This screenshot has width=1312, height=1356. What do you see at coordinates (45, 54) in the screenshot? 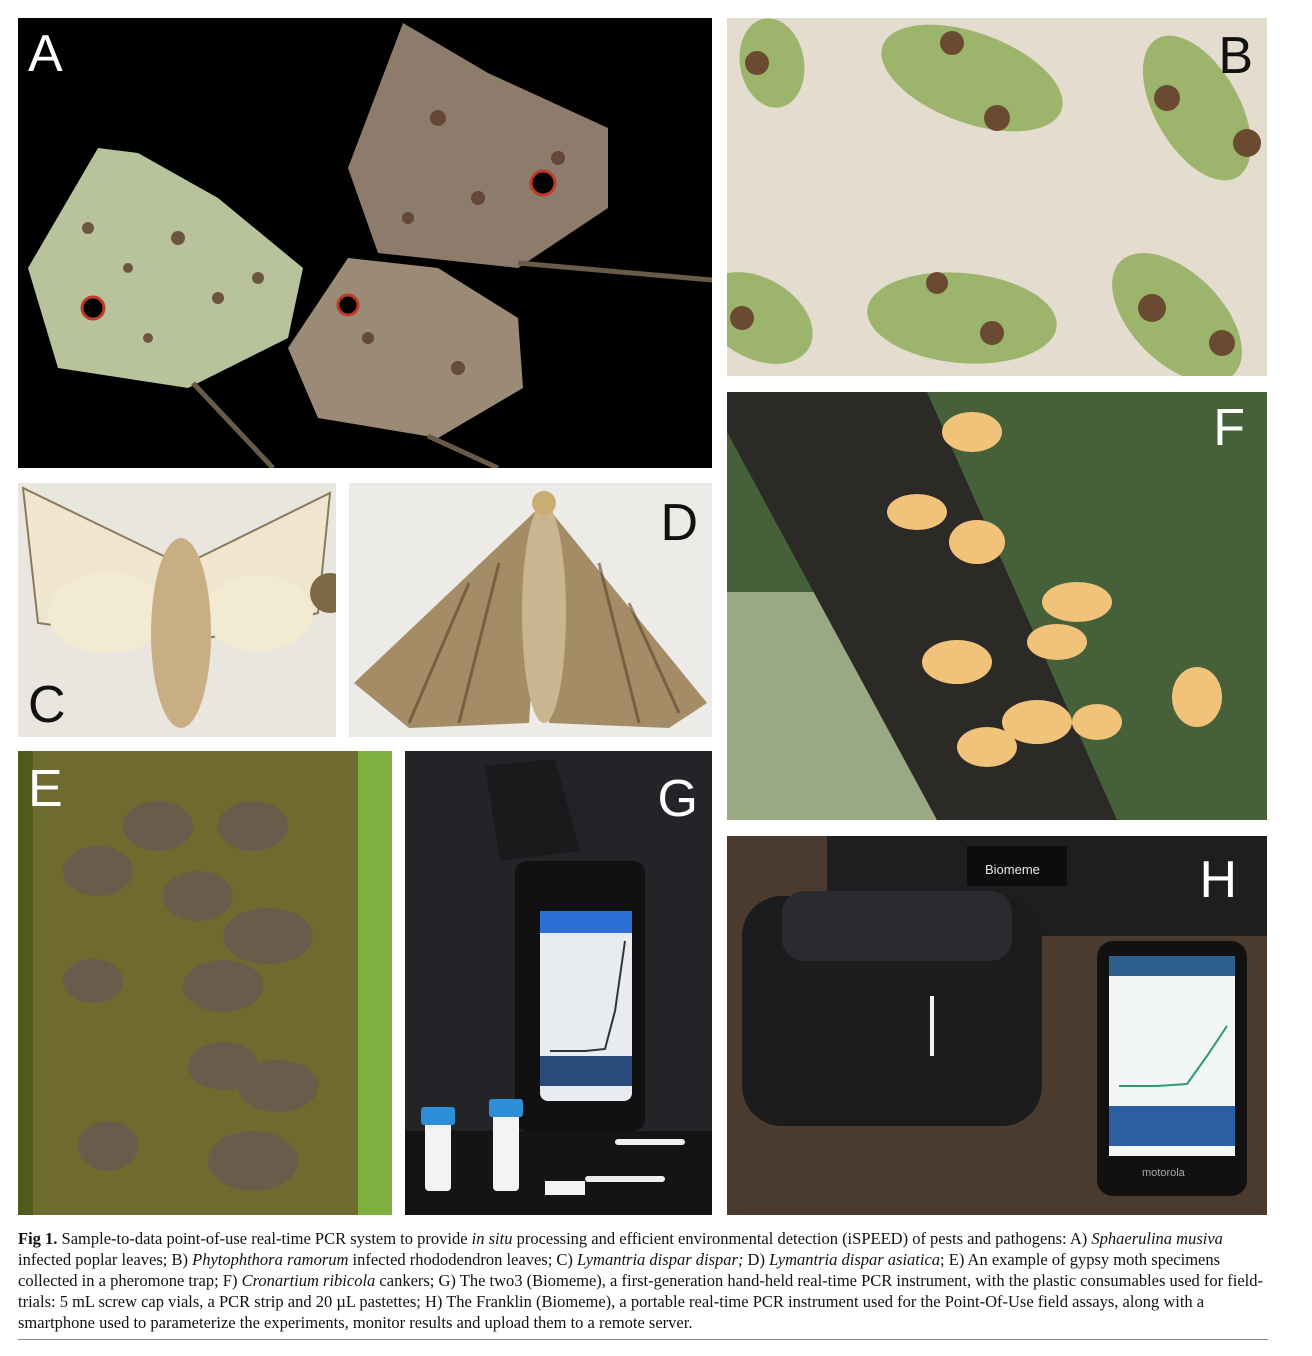
I see `panel-label-a: A` at bounding box center [45, 54].